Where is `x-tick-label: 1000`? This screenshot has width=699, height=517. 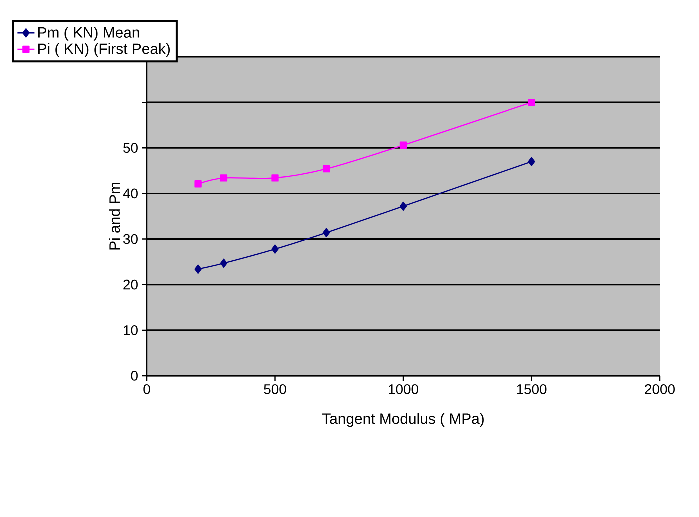
x-tick-label: 1000 is located at coordinates (403, 389).